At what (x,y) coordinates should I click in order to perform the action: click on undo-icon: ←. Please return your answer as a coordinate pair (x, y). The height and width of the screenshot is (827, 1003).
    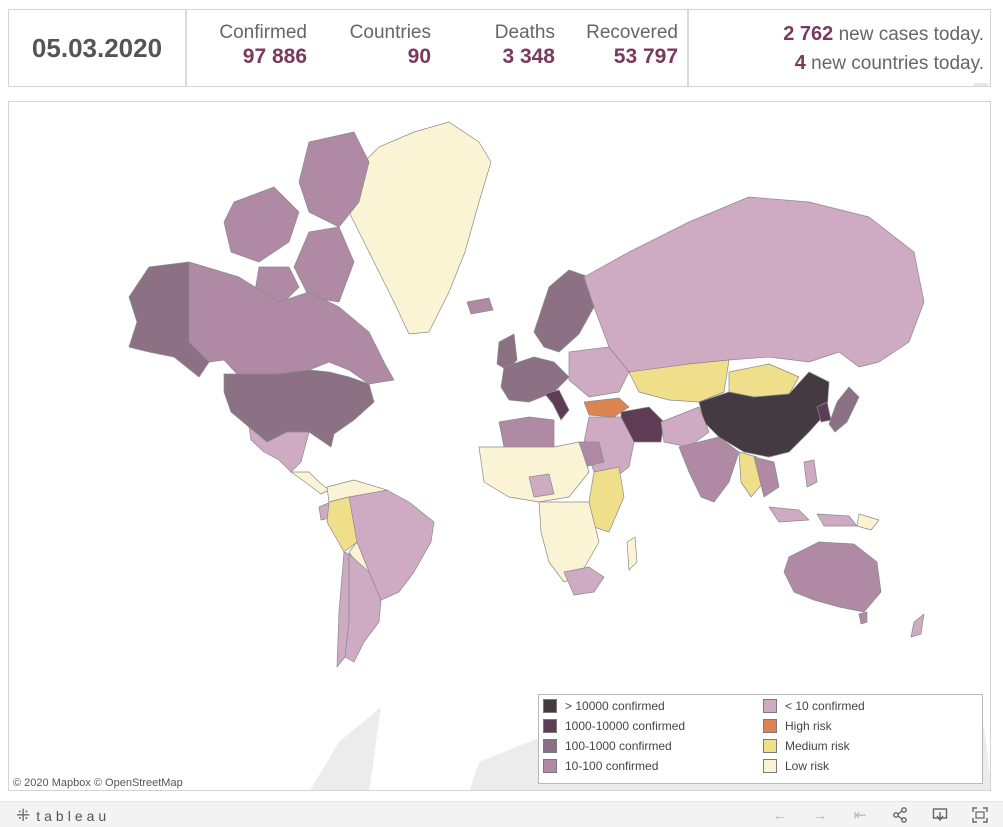
    Looking at the image, I should click on (780, 815).